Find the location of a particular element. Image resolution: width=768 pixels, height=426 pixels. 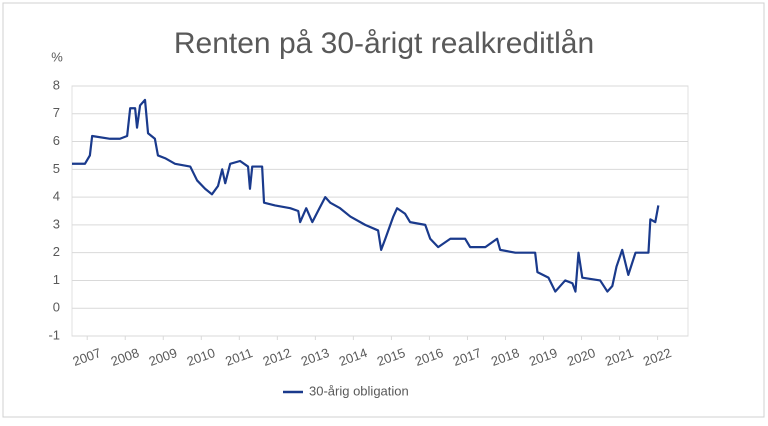

y-axis-label: % is located at coordinates (57, 56).